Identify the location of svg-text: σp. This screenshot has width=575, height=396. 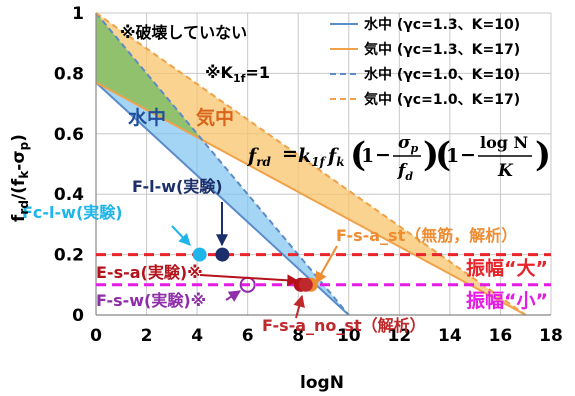
(408, 144).